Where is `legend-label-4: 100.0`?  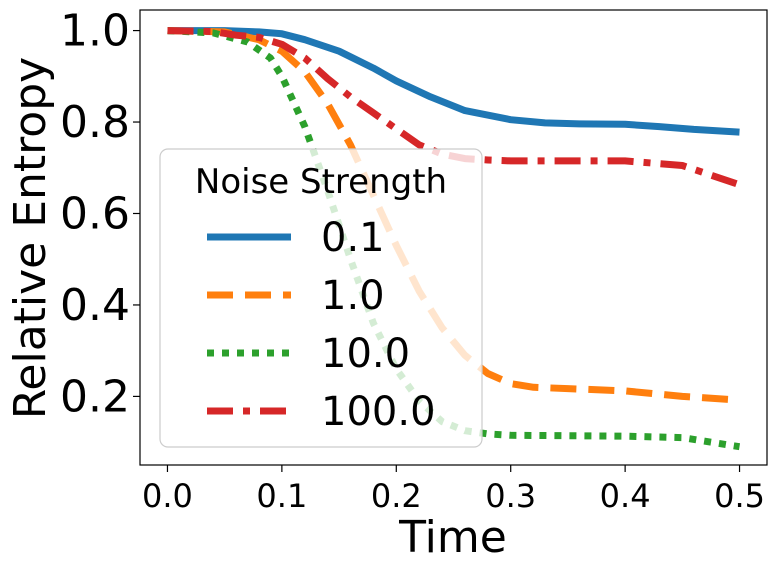 legend-label-4: 100.0 is located at coordinates (378, 412).